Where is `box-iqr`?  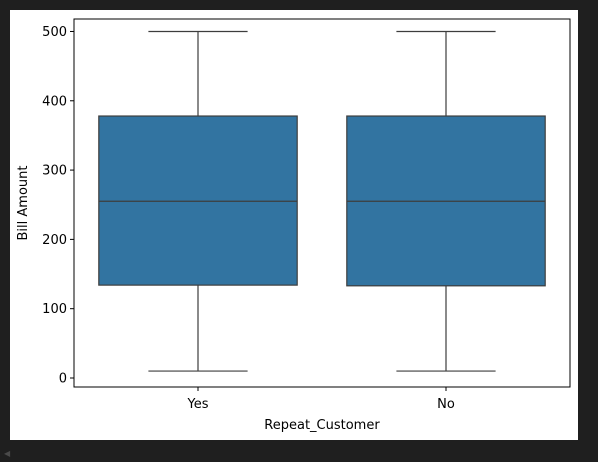
box-iqr is located at coordinates (198, 200).